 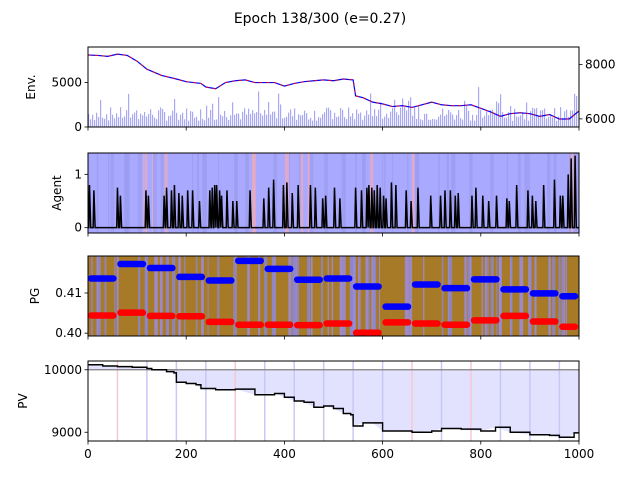 What do you see at coordinates (333, 401) in the screenshot?
I see `pv-line` at bounding box center [333, 401].